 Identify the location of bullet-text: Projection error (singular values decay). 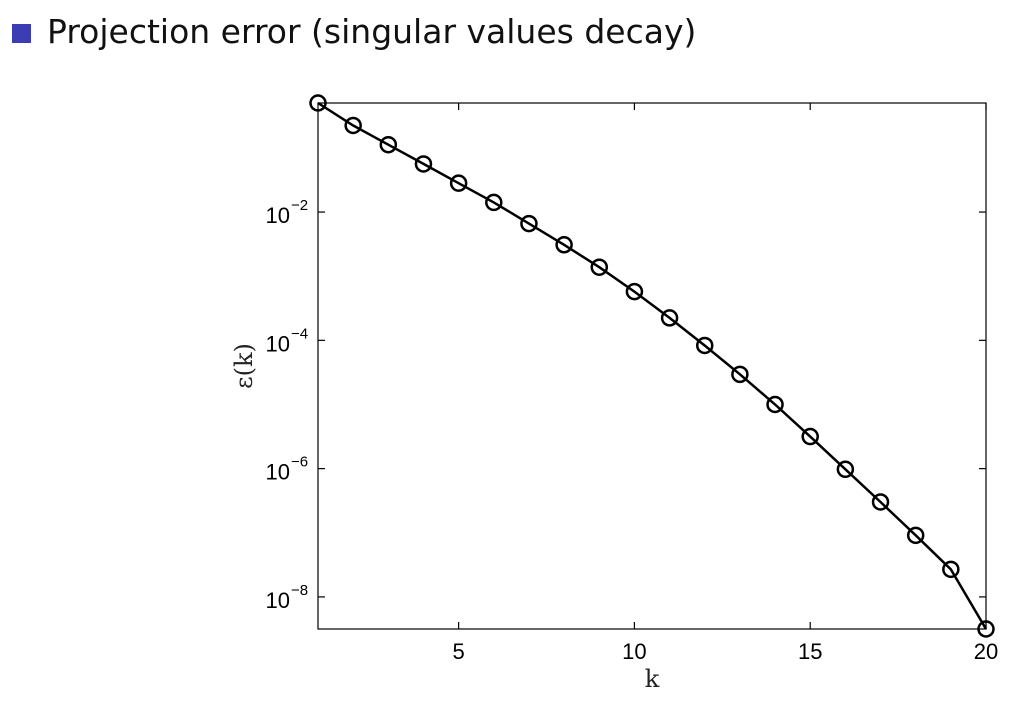
(372, 31).